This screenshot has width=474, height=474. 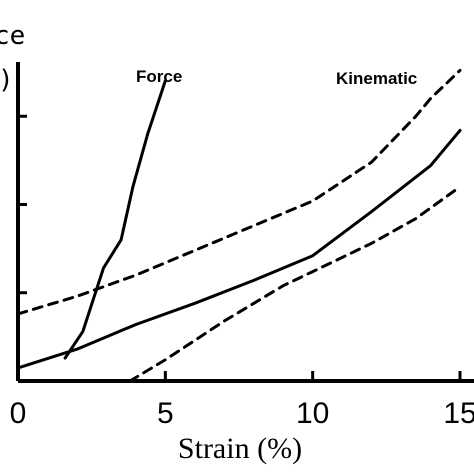 I want to click on y-axis-label-fragment-0: ce, so click(x=12, y=36).